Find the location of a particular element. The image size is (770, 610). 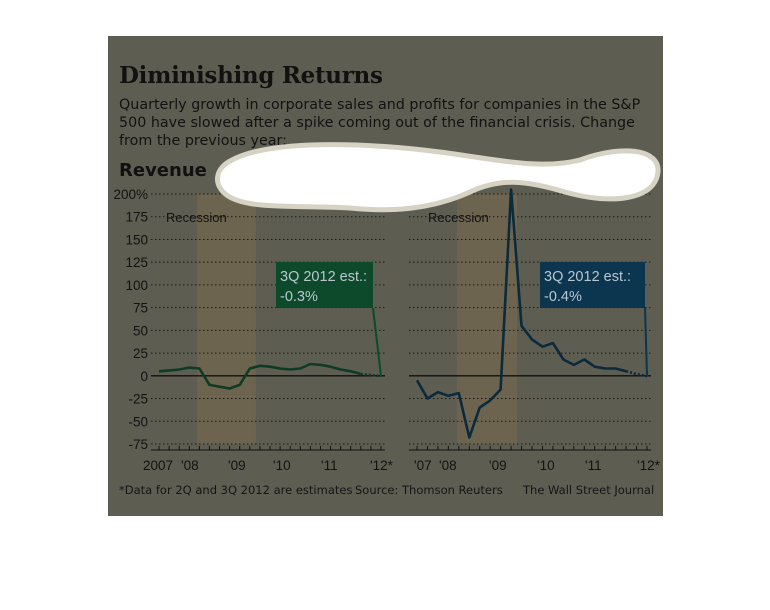

revenue-chart-title: Revenue is located at coordinates (163, 170).